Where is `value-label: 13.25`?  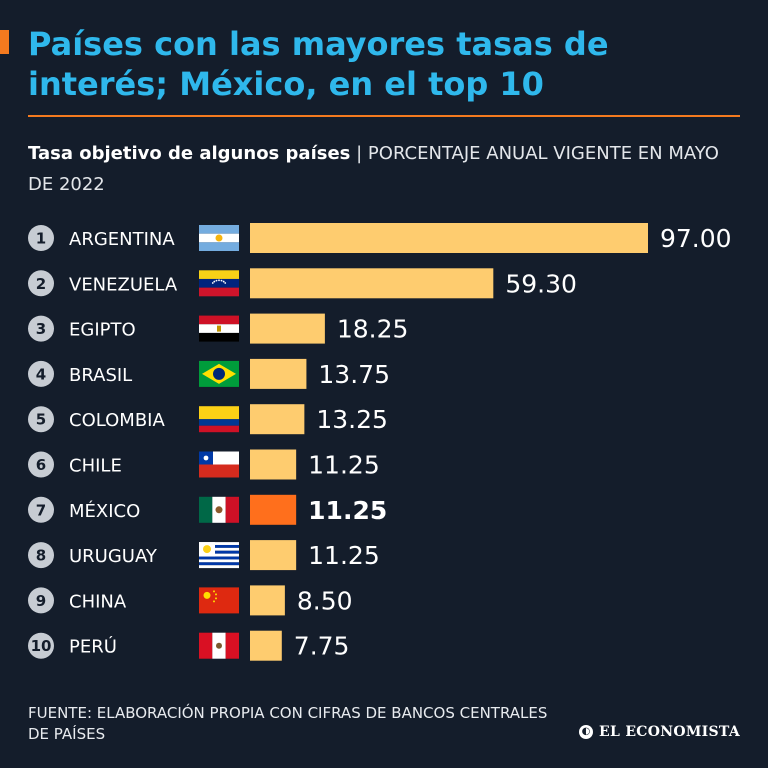
value-label: 13.25 is located at coordinates (352, 419).